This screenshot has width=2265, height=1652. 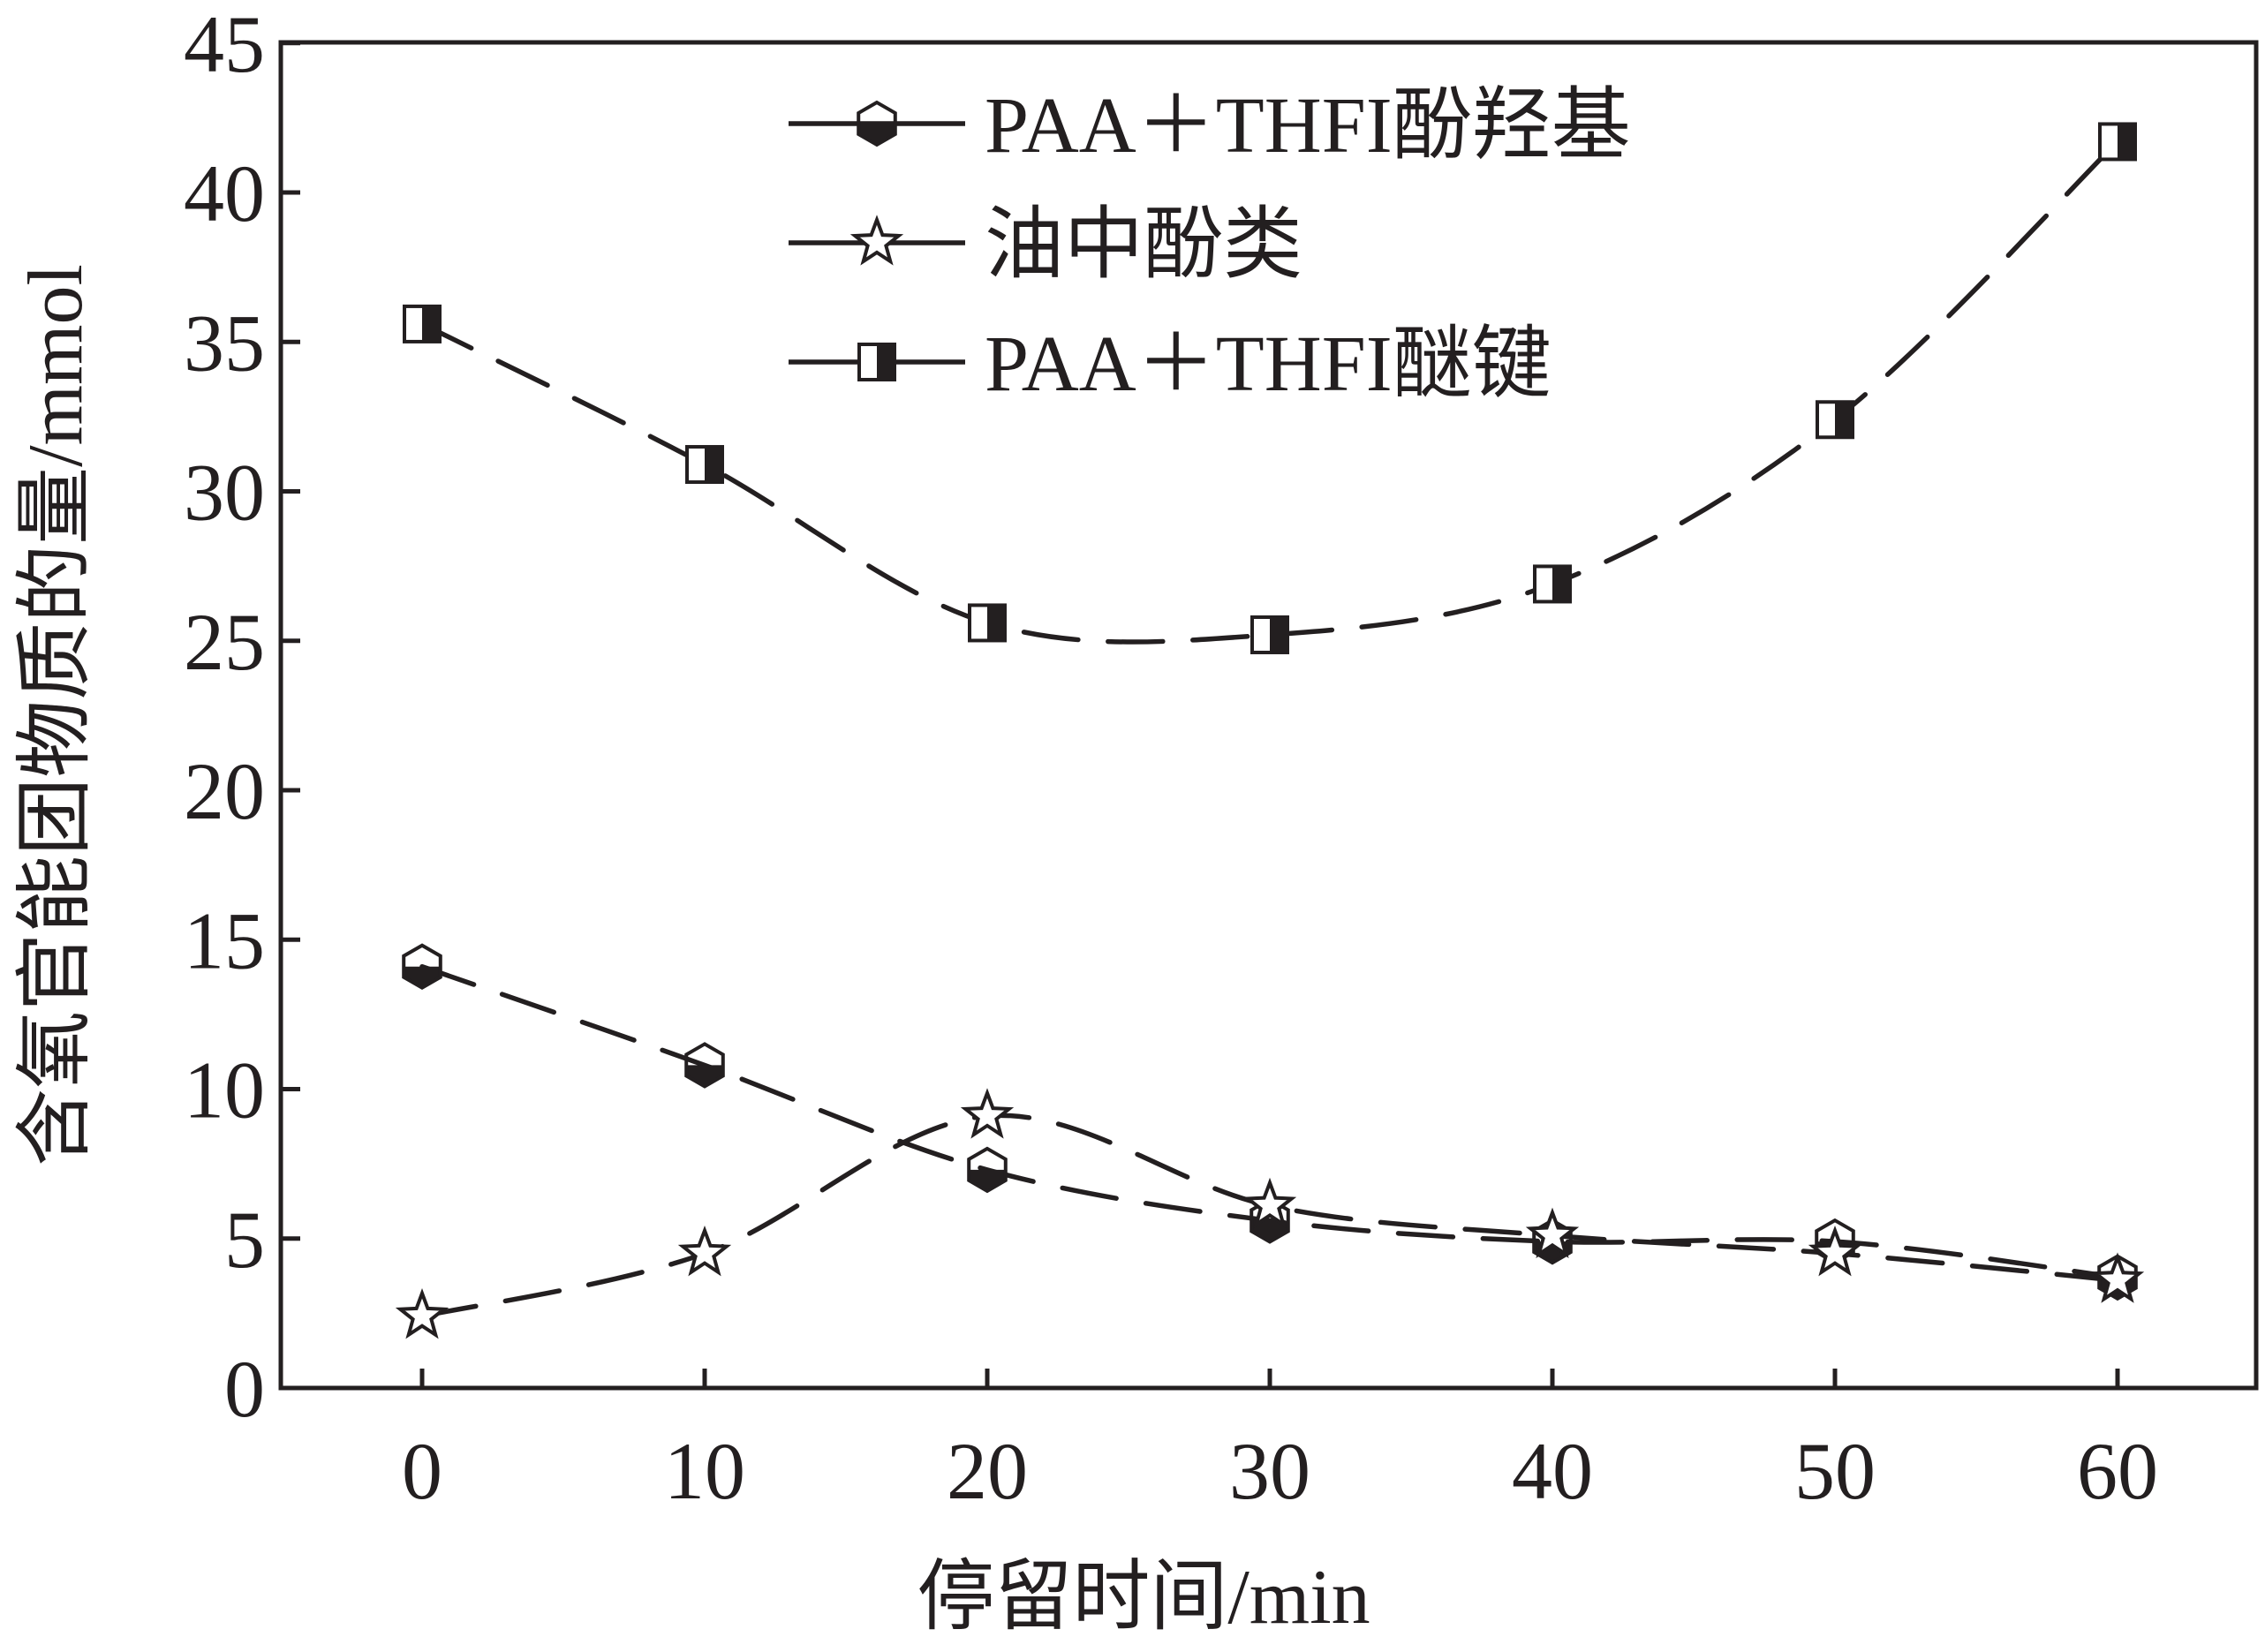 I want to click on x-axis-ticks: 0 10 20 30 40 50 60, so click(x=1280, y=1442).